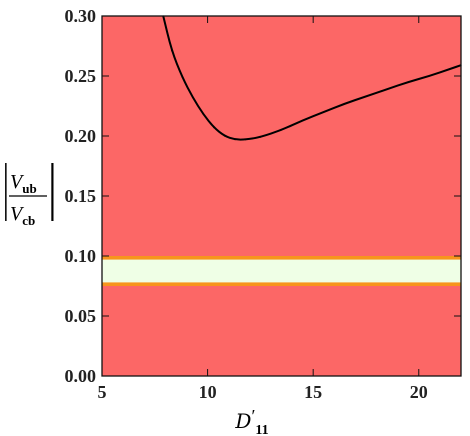 The image size is (470, 436). I want to click on y-tick-label: 0.00, so click(81, 376).